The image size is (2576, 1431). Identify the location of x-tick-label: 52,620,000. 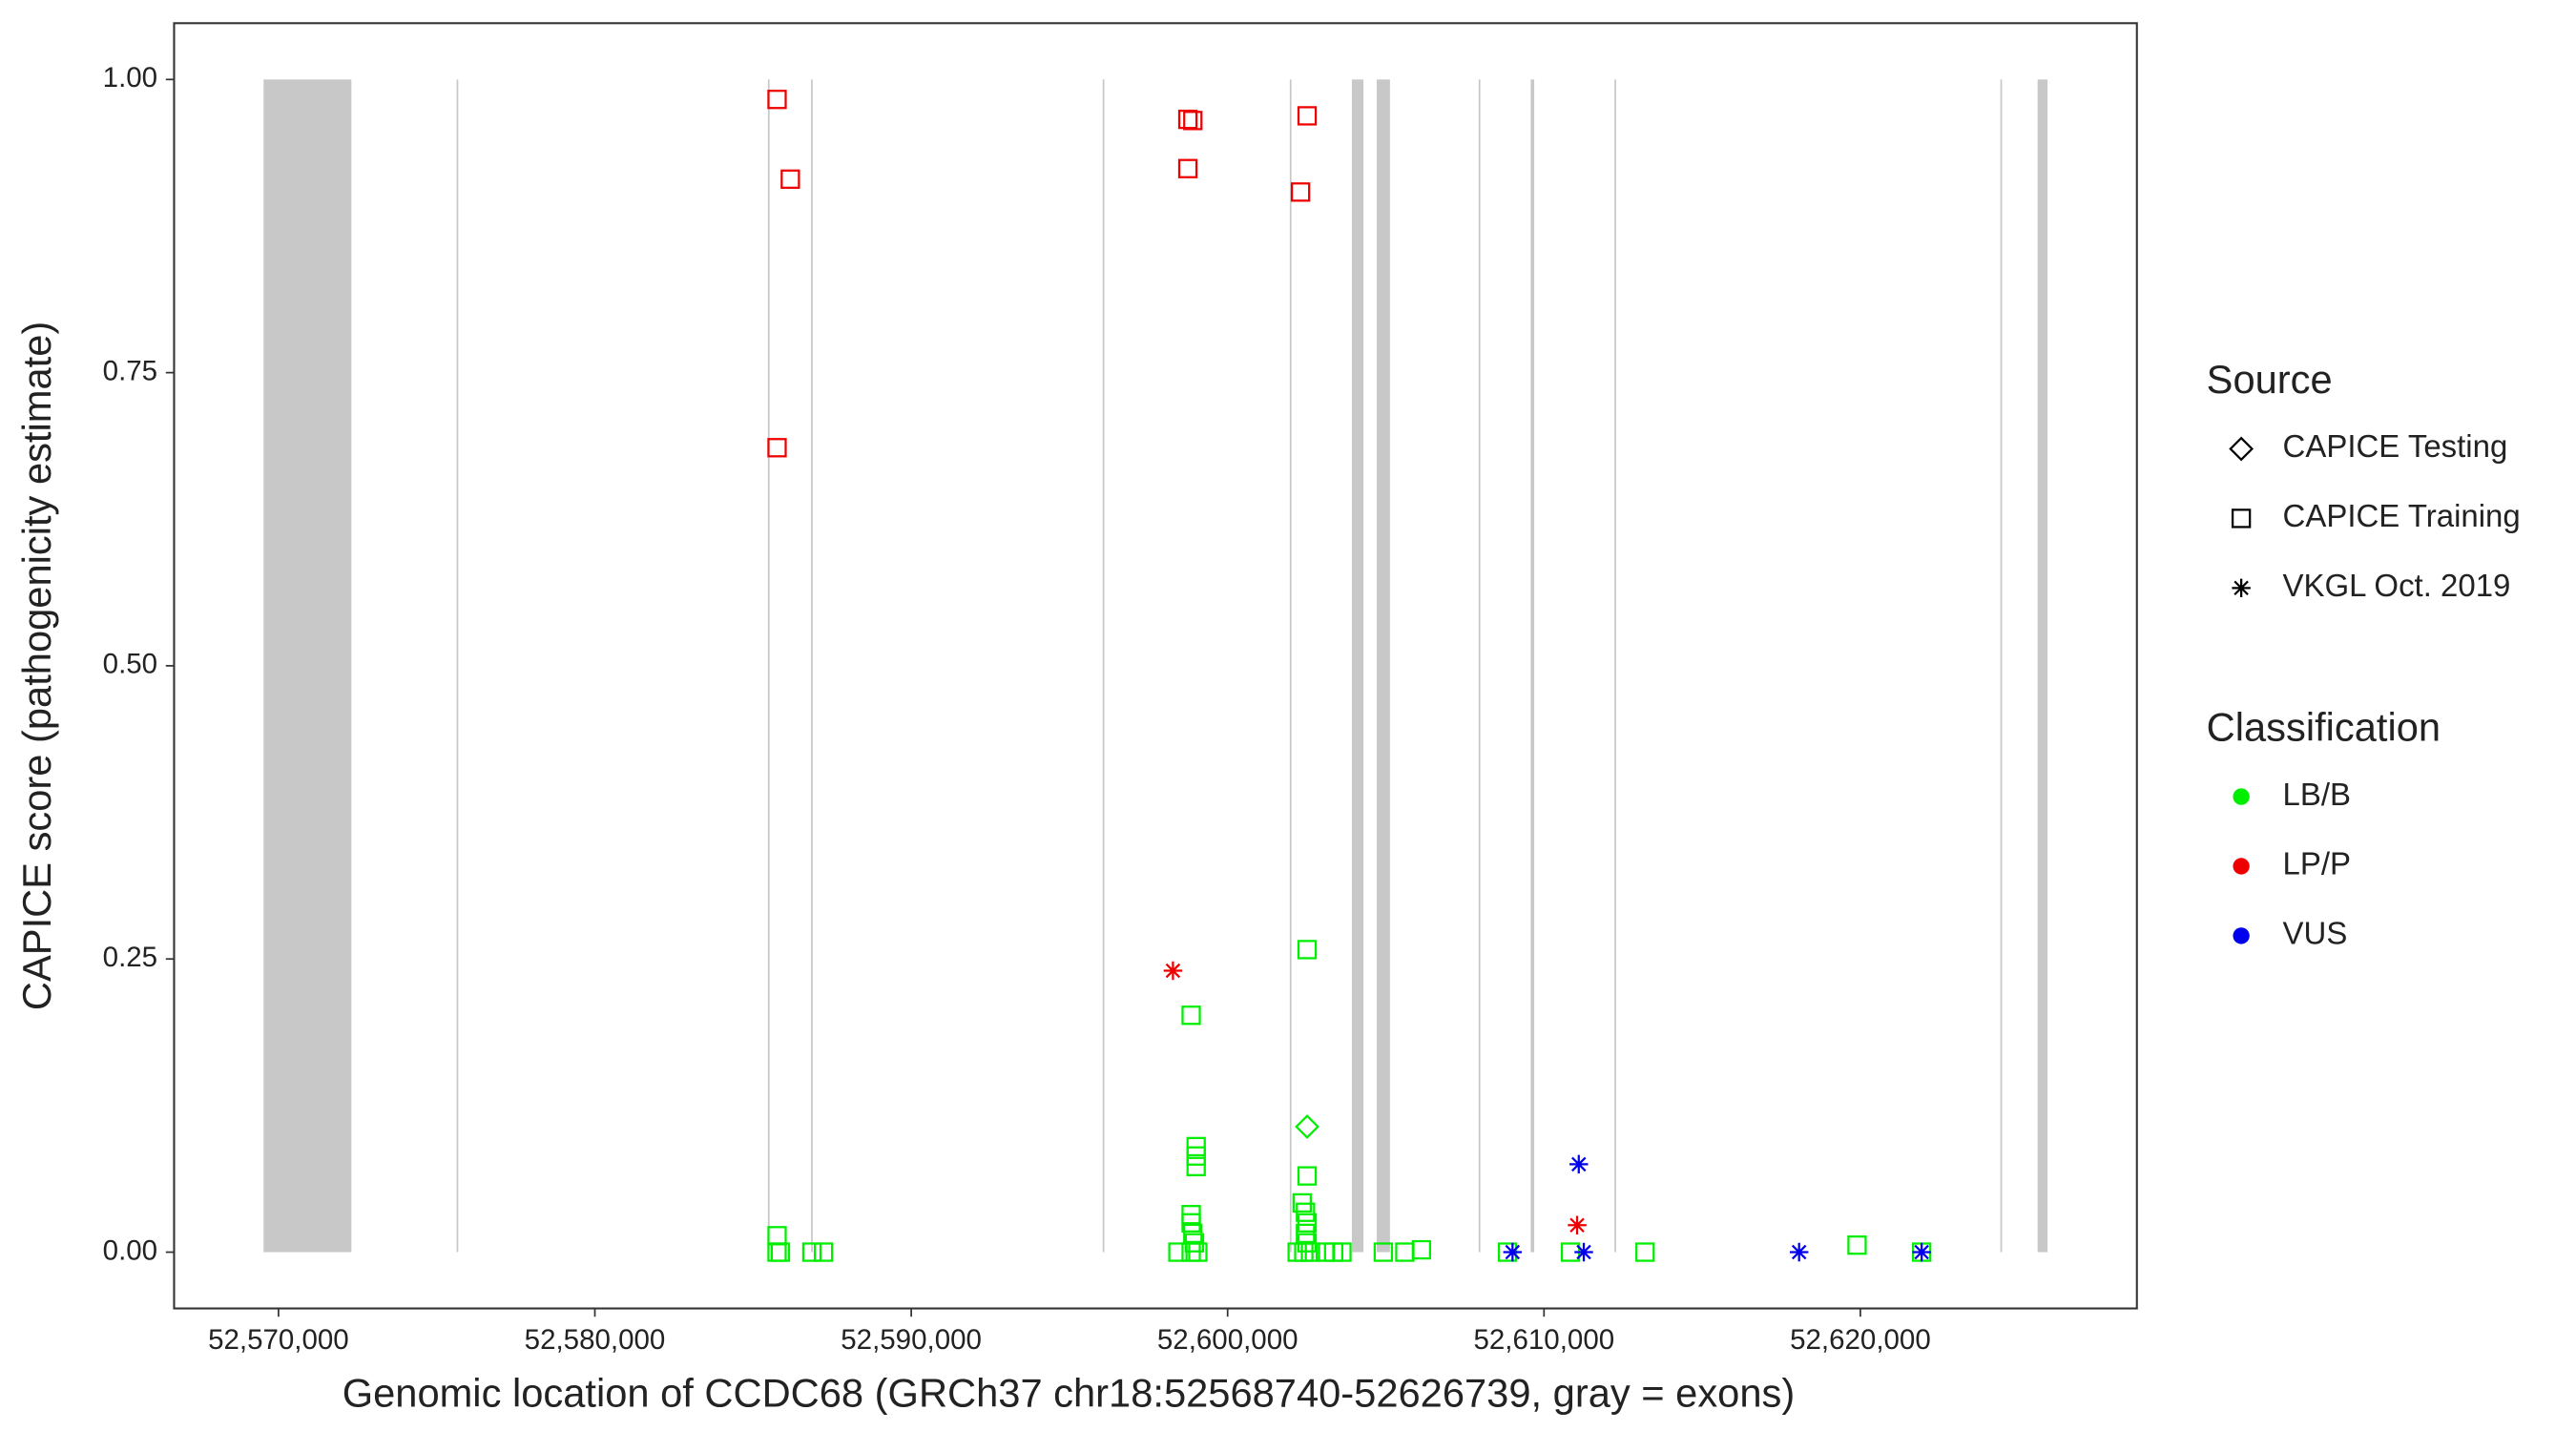
(1860, 1340).